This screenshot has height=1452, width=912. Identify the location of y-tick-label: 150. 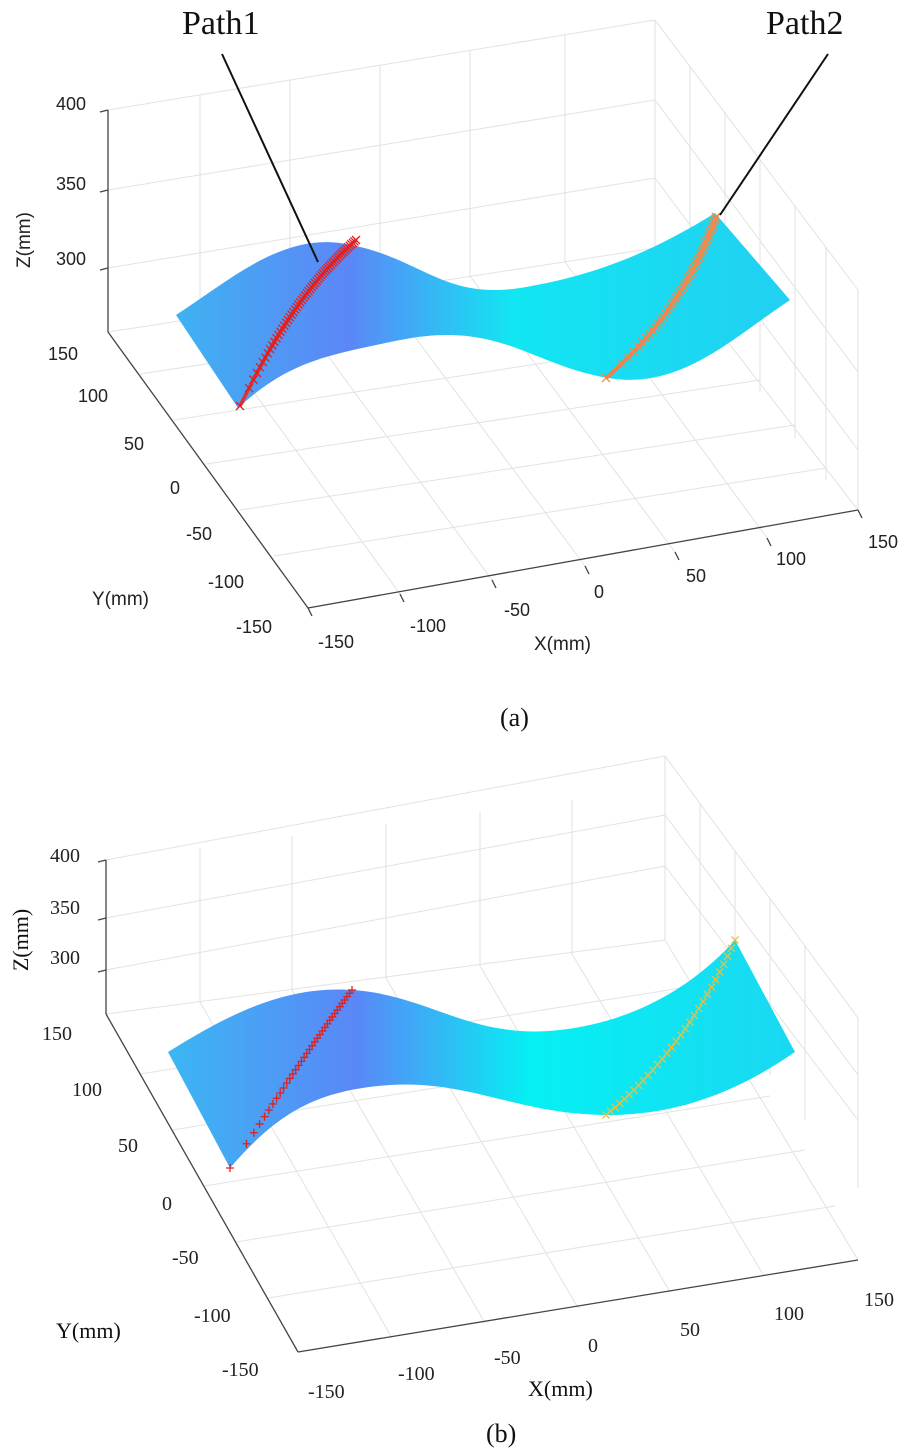
(57, 1034).